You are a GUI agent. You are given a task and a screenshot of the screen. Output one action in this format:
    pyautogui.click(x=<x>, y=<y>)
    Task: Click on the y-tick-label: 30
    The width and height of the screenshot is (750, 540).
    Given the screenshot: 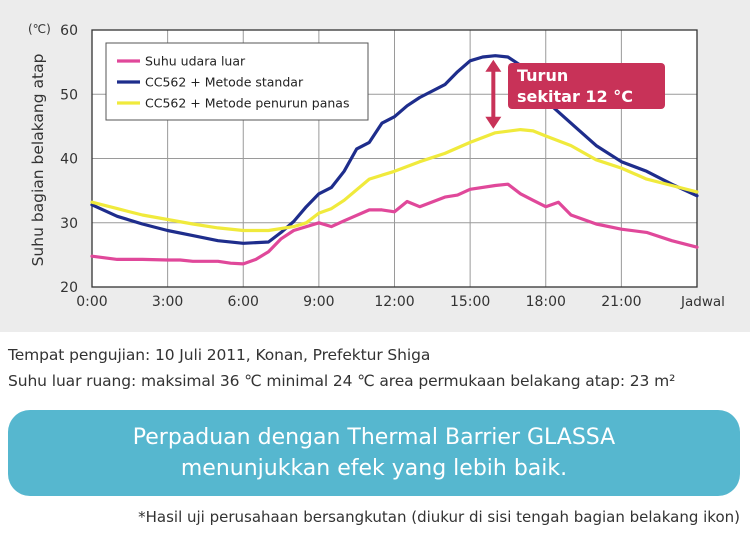 What is the action you would take?
    pyautogui.click(x=69, y=224)
    